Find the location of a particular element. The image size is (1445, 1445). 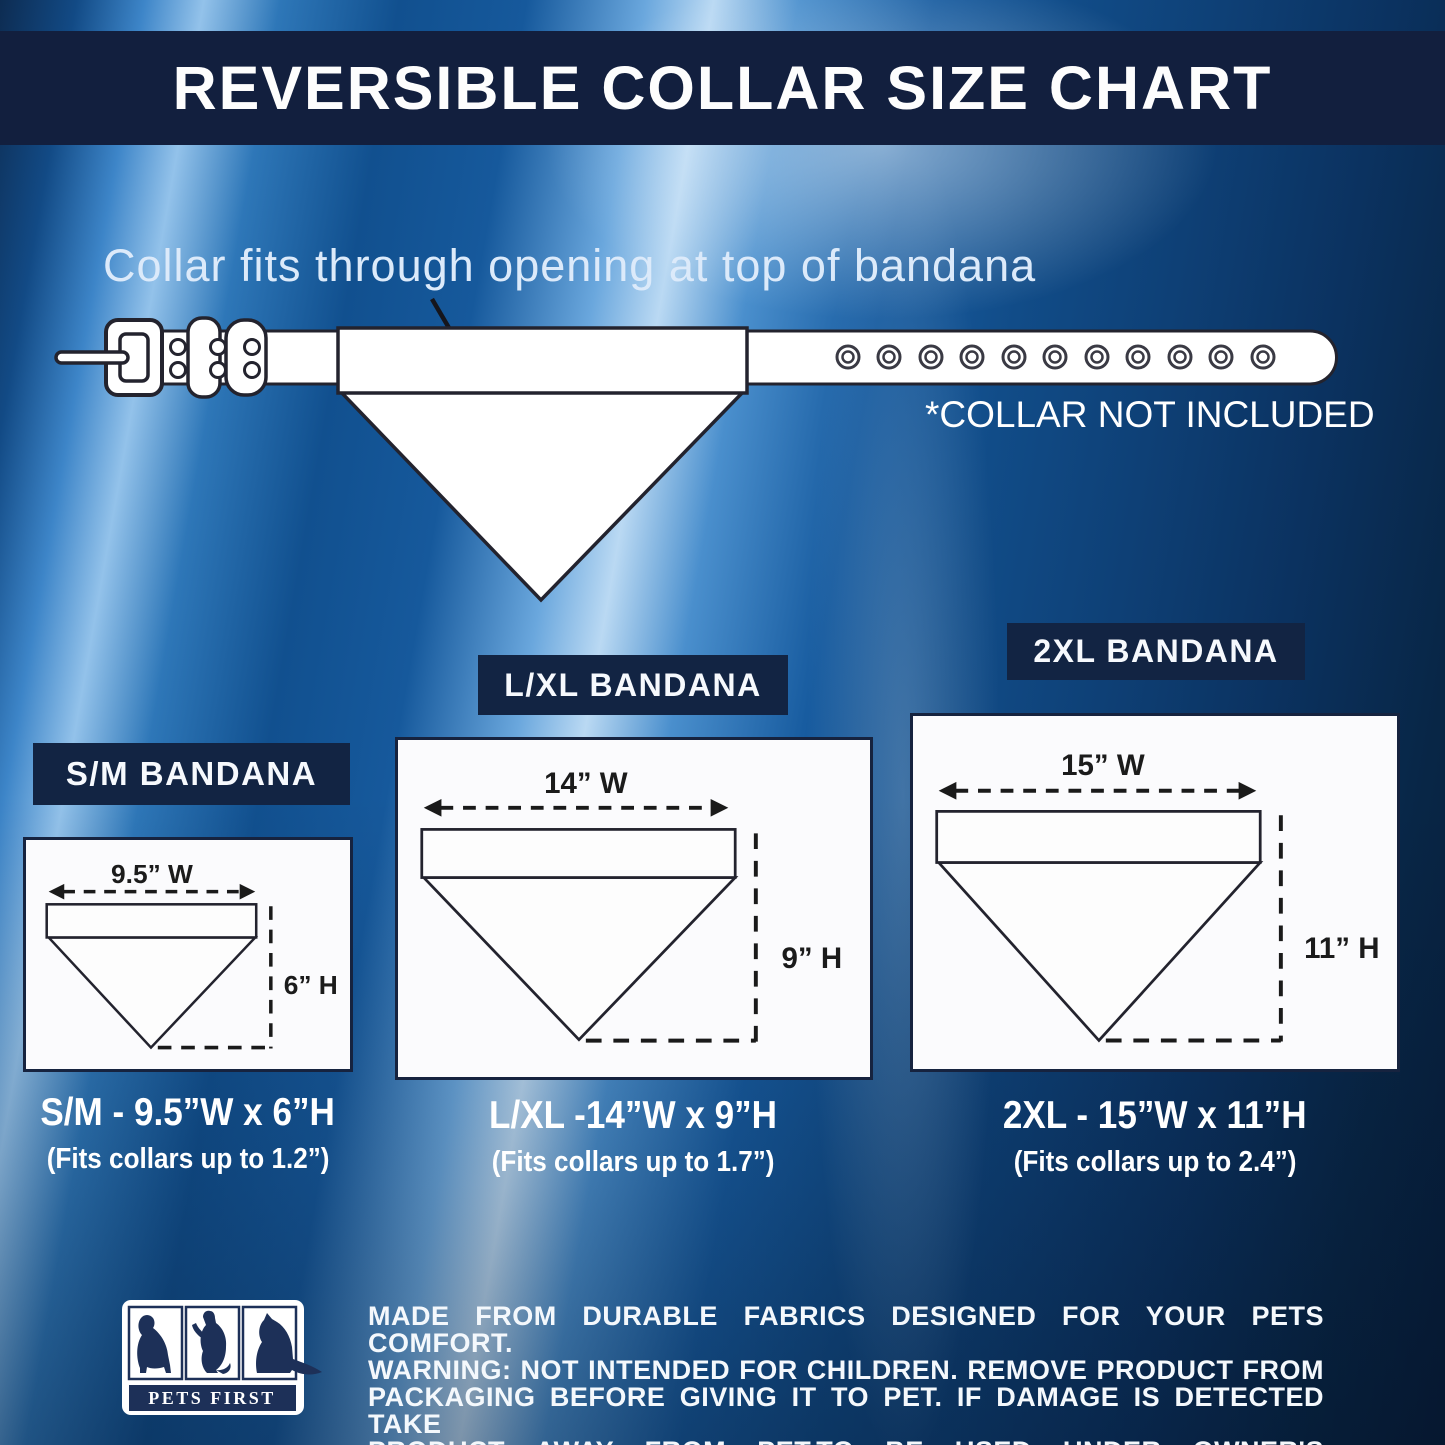

width-dimension-label: 14” W is located at coordinates (586, 783).